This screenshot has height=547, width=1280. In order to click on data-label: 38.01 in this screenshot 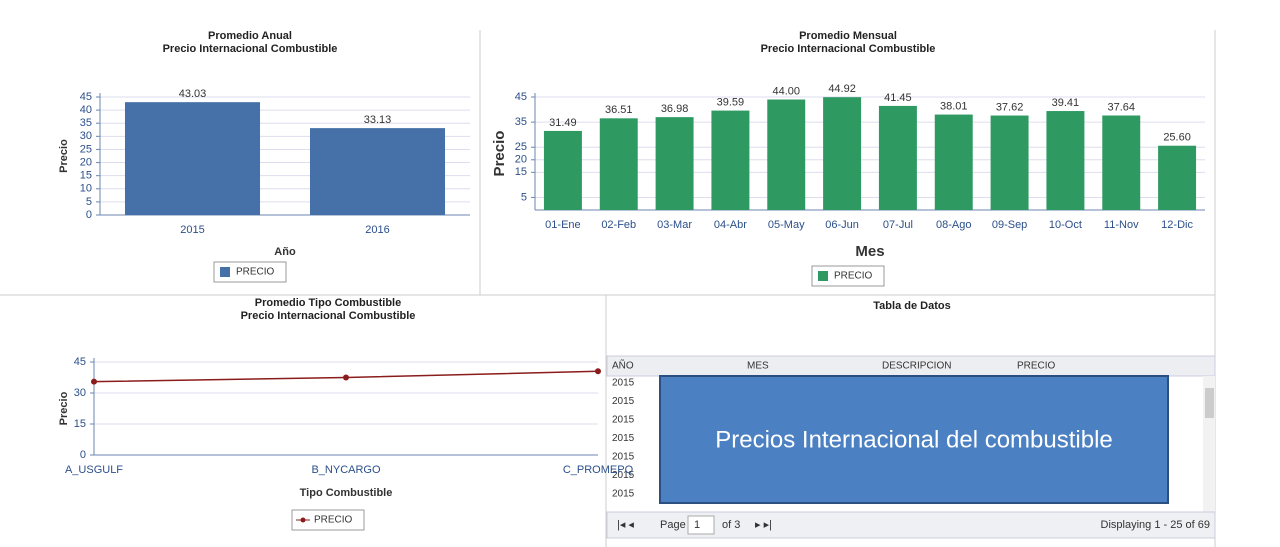, I will do `click(954, 106)`.